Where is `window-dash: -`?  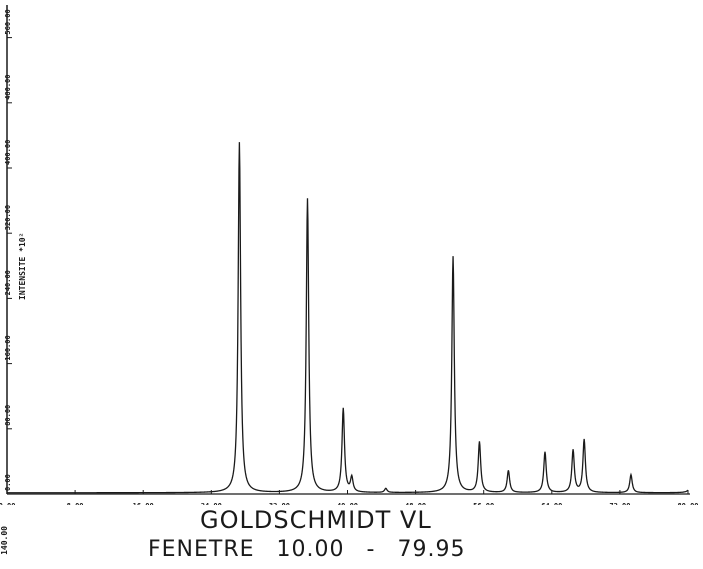
window-dash: - is located at coordinates (371, 549).